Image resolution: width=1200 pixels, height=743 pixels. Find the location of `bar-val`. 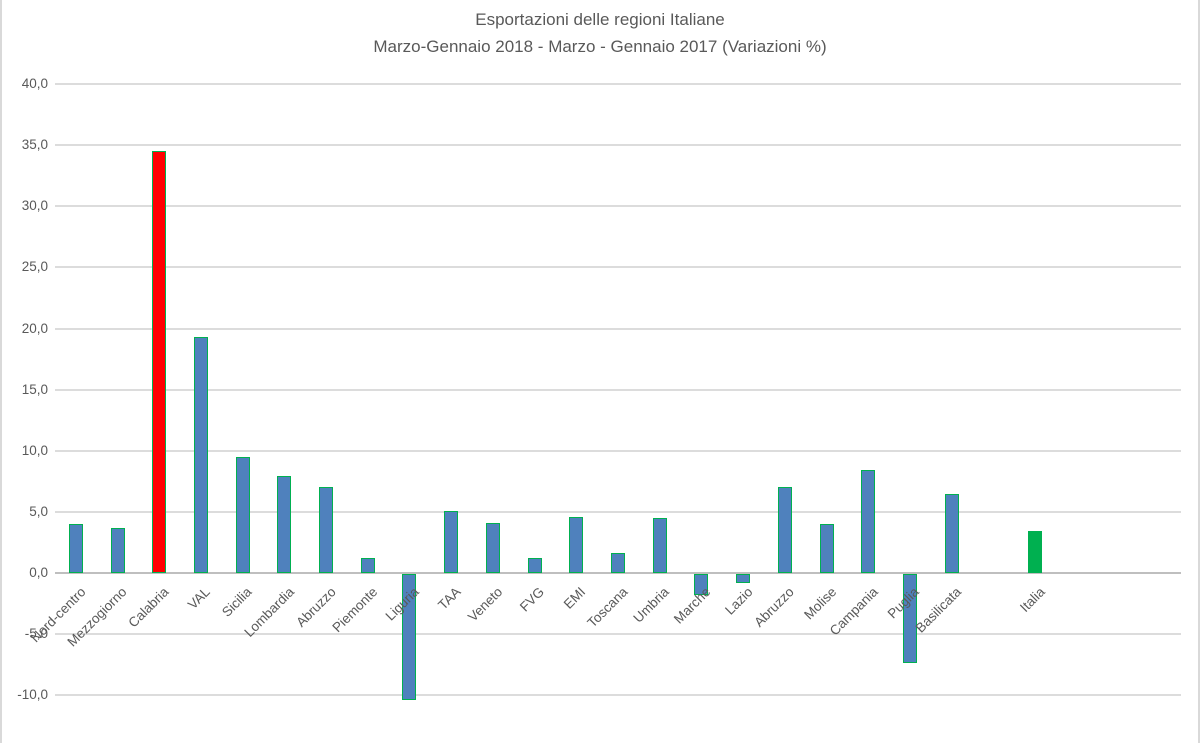

bar-val is located at coordinates (200, 455).